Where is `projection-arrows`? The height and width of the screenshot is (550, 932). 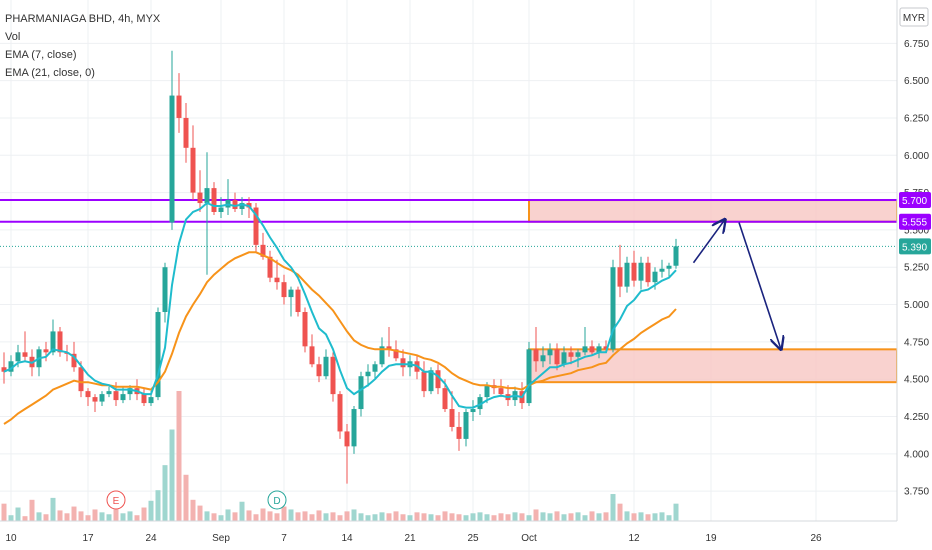
projection-arrows is located at coordinates (737, 284).